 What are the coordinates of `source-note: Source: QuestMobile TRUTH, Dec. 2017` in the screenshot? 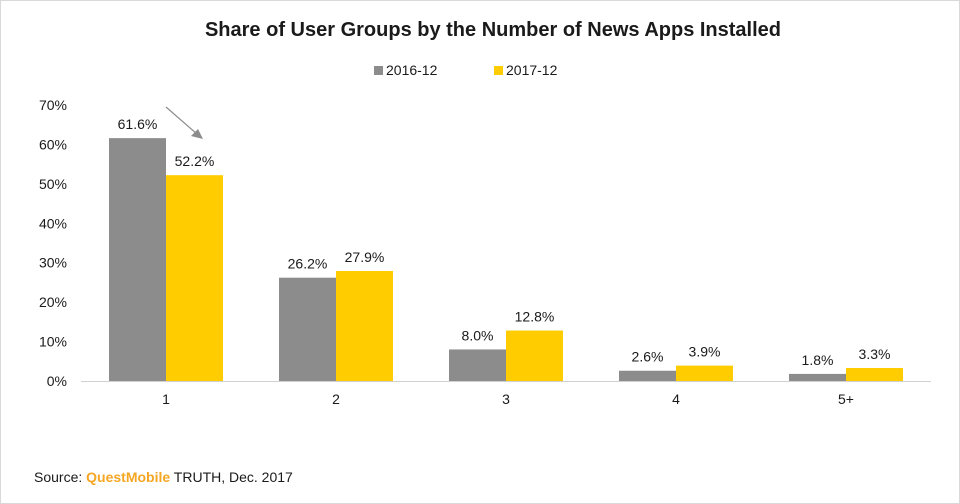 It's located at (163, 477).